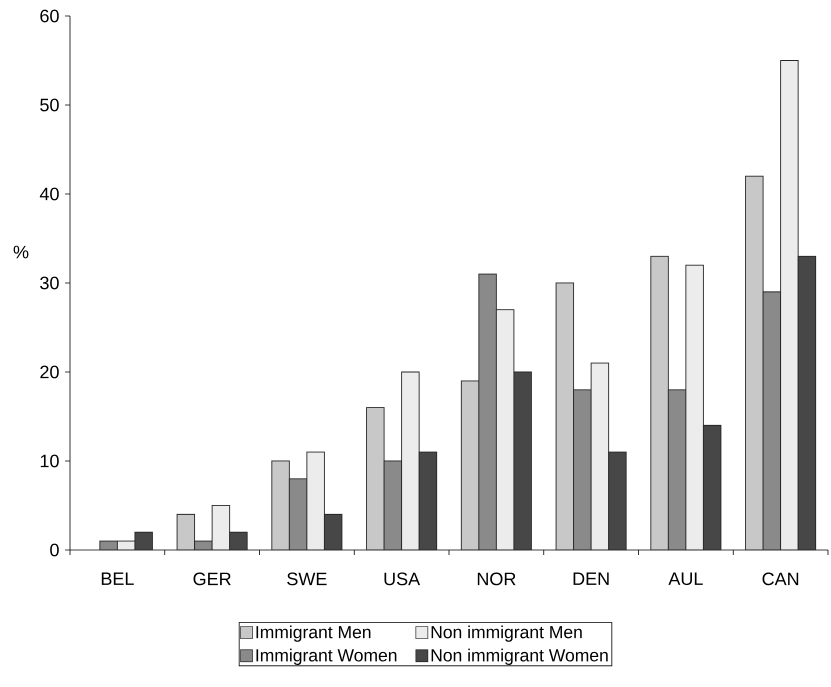 The width and height of the screenshot is (831, 687). Describe the element at coordinates (49, 194) in the screenshot. I see `y-tick-label: 40` at that location.